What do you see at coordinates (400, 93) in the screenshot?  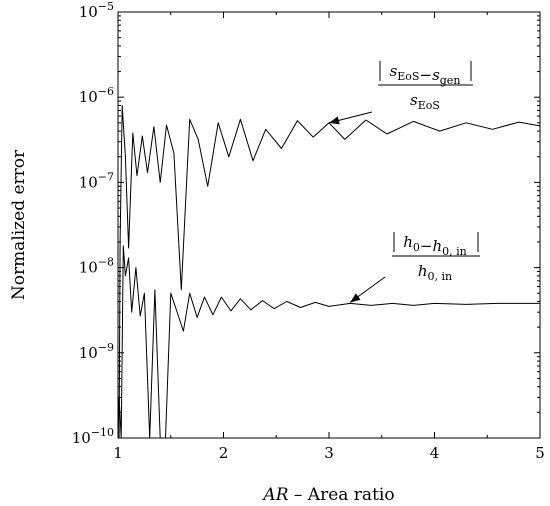 I see `annotation-1: sEoS−sgen sEoS` at bounding box center [400, 93].